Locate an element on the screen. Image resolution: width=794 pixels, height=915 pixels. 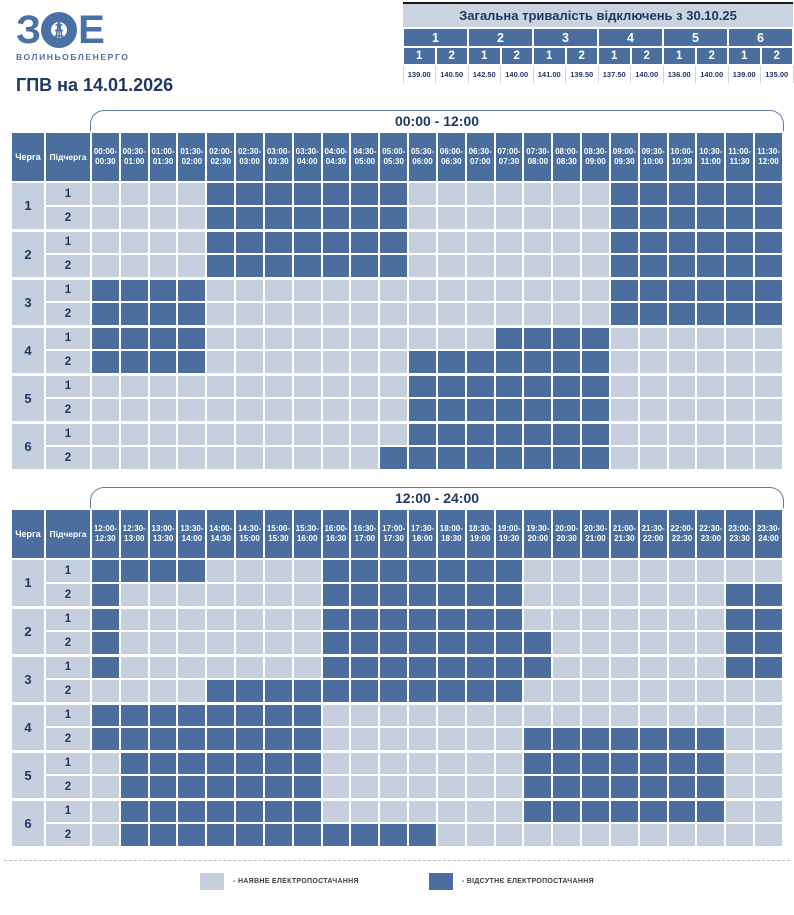
subqueue-number-cell: 1 is located at coordinates (68, 241).